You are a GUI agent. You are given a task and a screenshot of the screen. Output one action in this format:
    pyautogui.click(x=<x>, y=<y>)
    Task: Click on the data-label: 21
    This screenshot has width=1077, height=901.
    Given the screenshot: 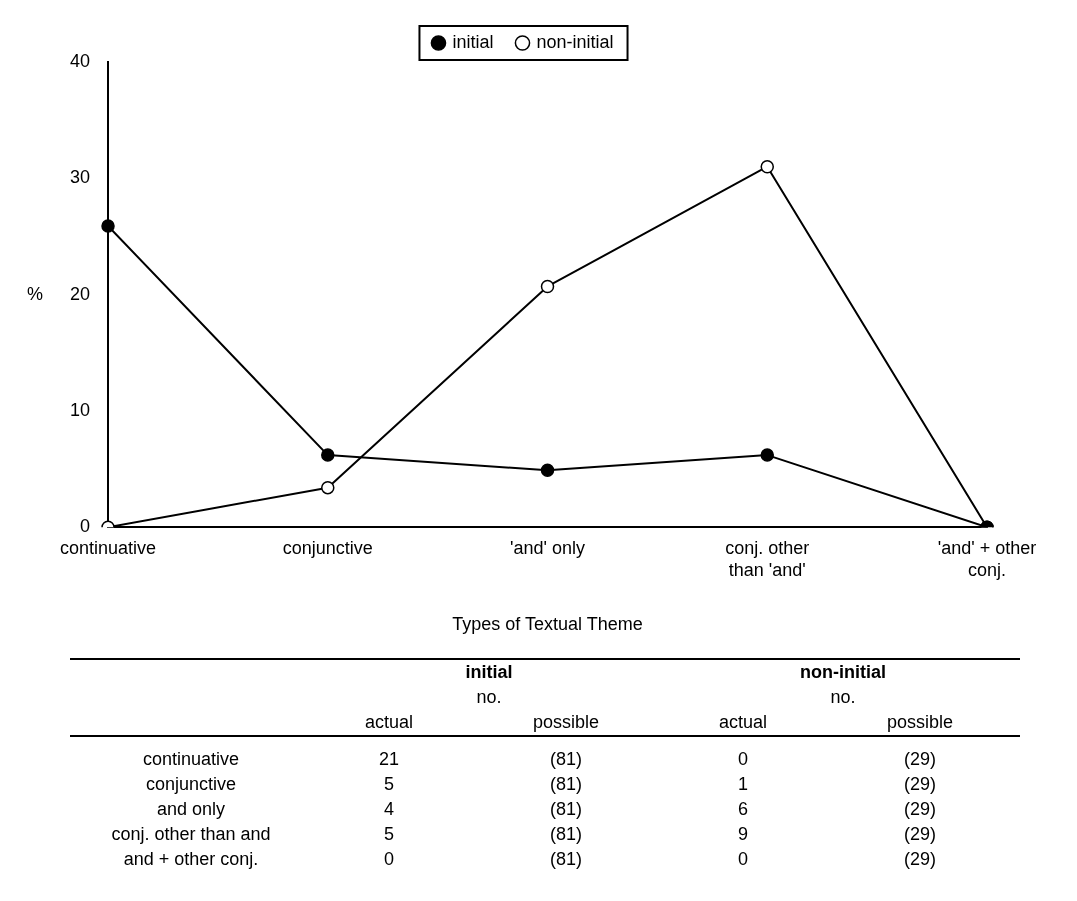 What is the action you would take?
    pyautogui.click(x=388, y=759)
    